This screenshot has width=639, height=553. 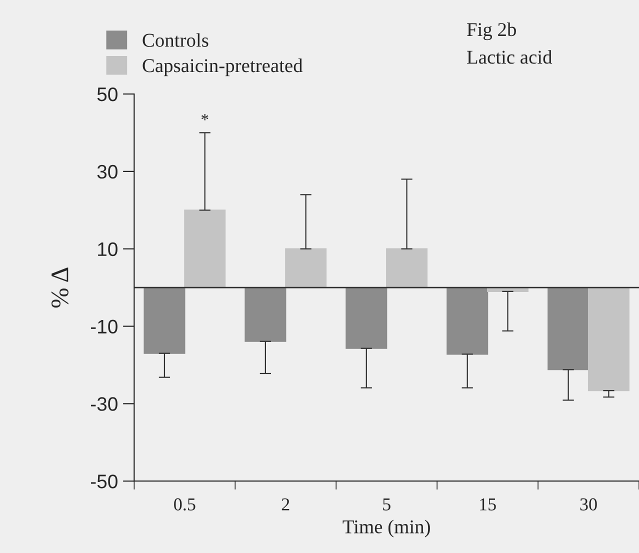 I want to click on y-tick-label: 30, so click(x=107, y=171).